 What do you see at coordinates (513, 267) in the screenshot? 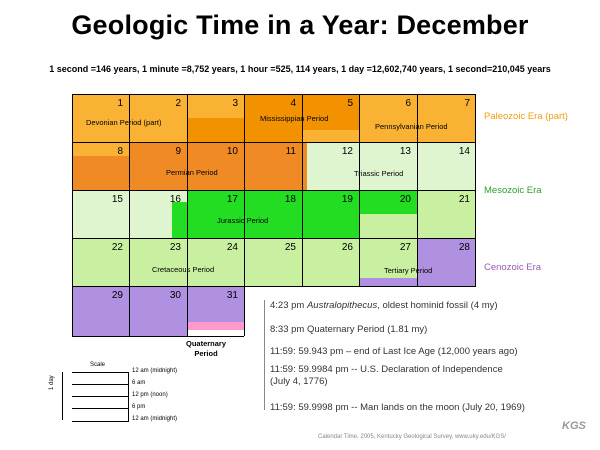
I see `cenozoic-era-label: Cenozoic Era` at bounding box center [513, 267].